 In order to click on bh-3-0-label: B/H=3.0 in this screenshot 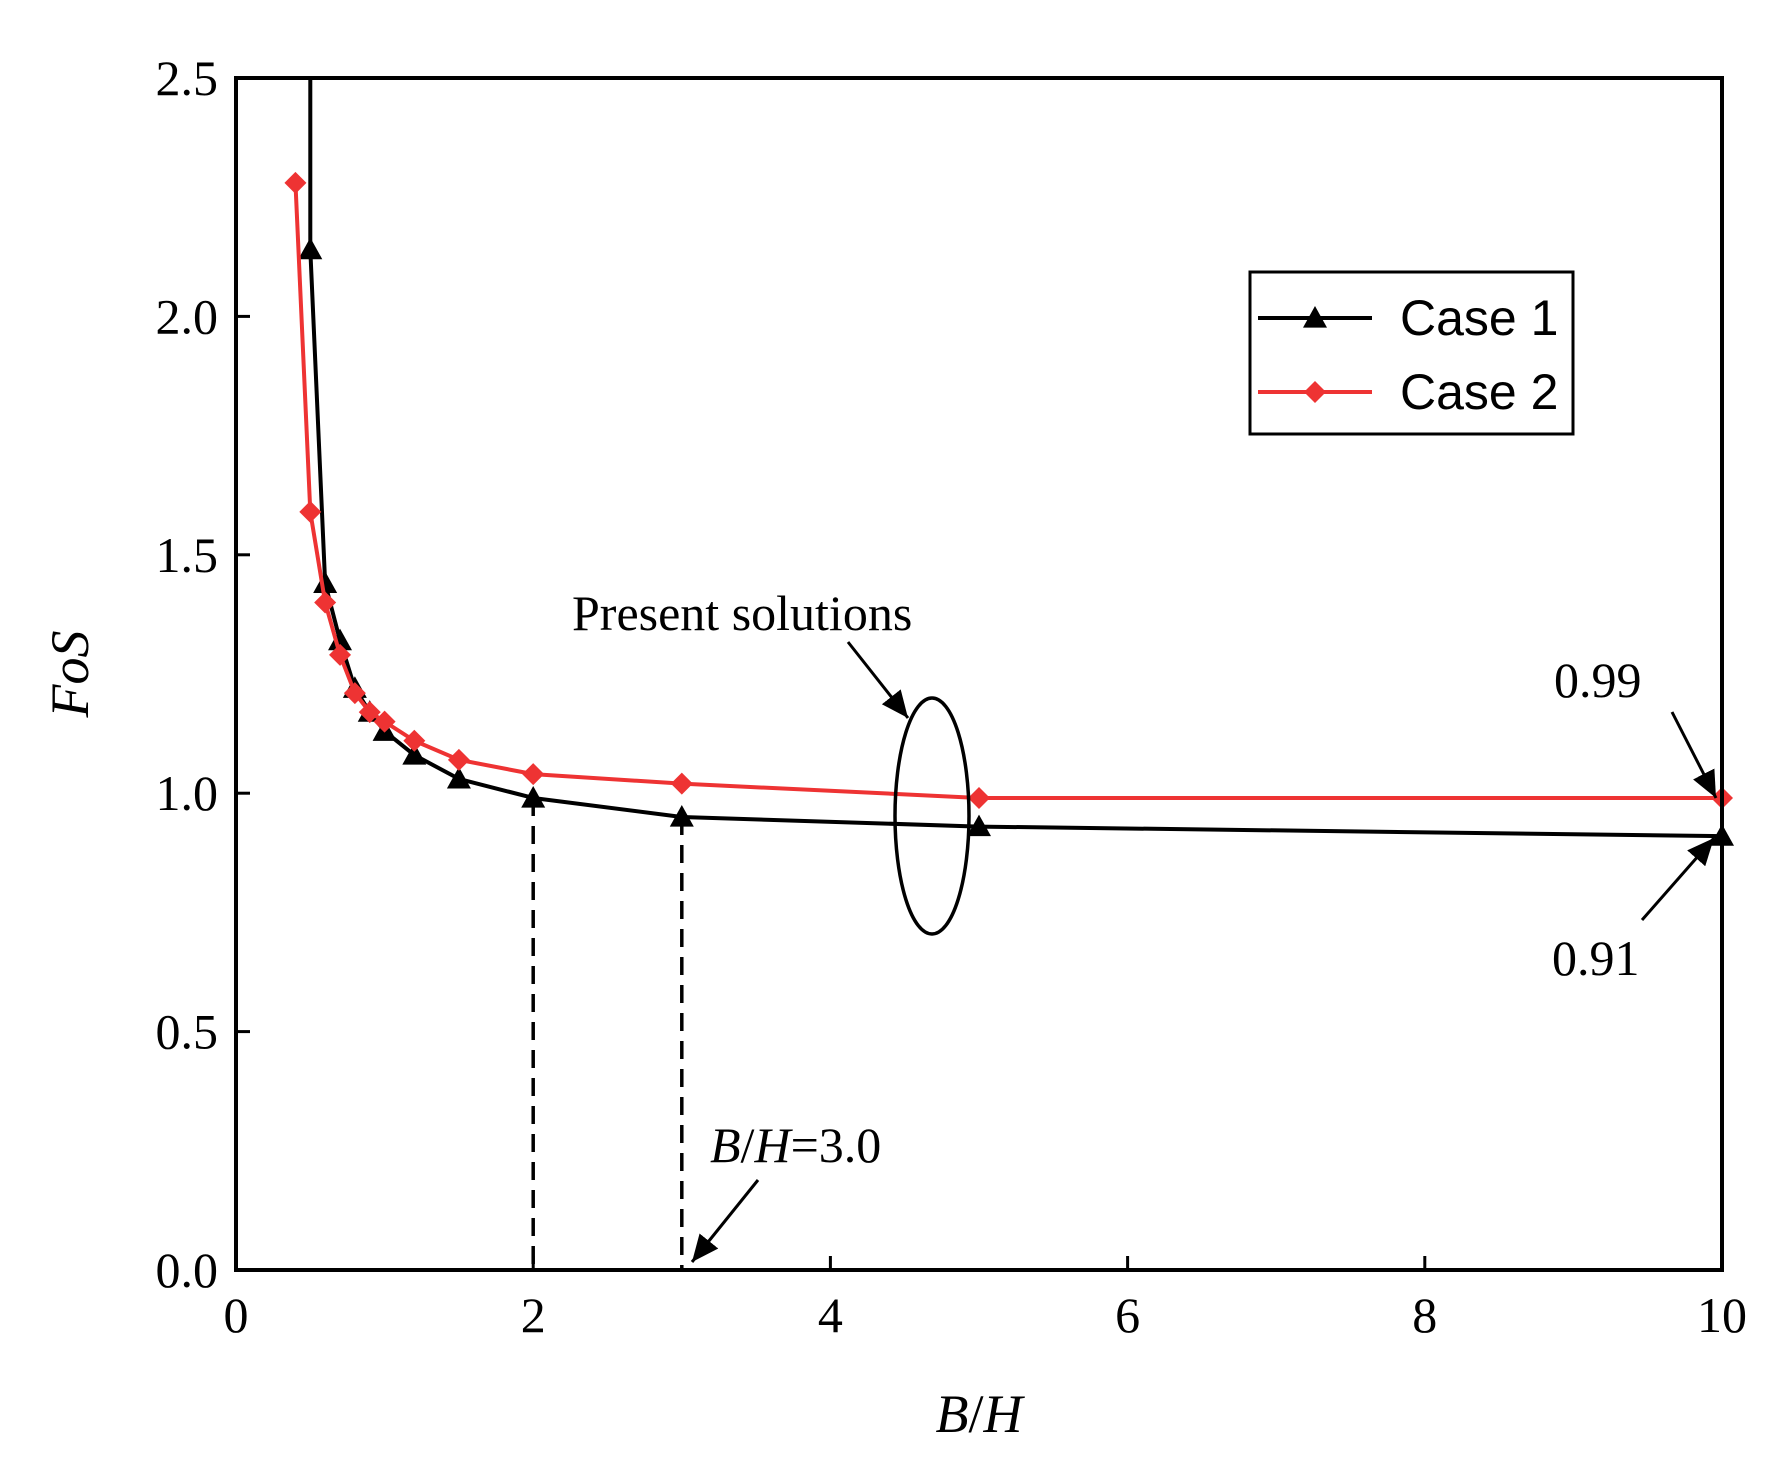, I will do `click(795, 1145)`.